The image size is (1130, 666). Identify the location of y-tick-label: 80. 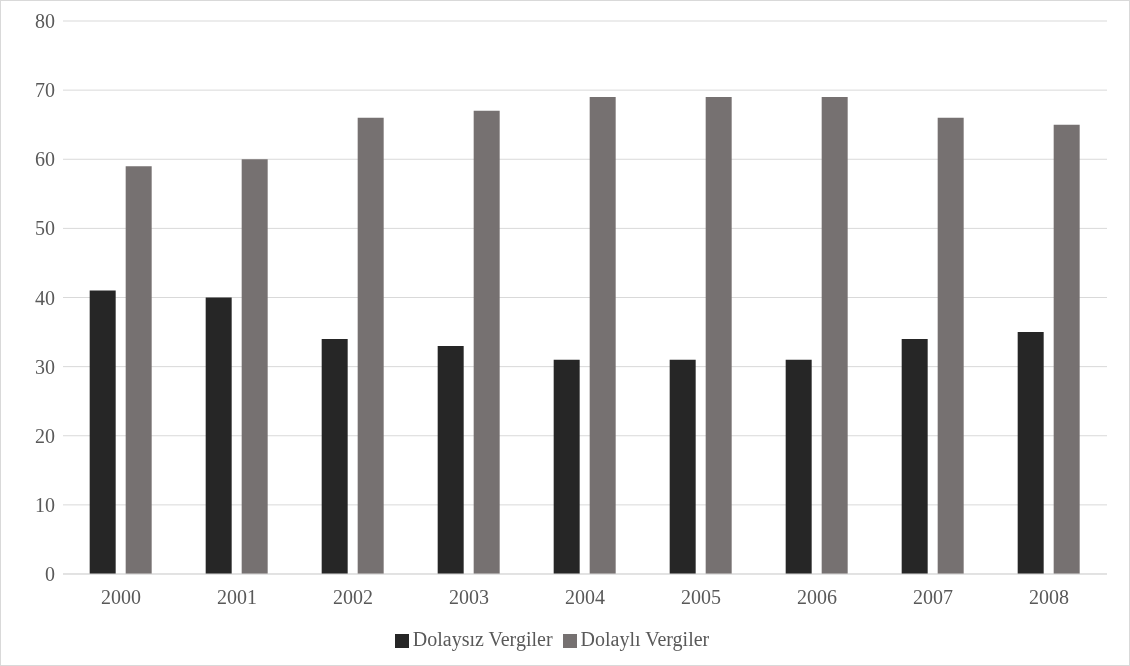
(45, 21).